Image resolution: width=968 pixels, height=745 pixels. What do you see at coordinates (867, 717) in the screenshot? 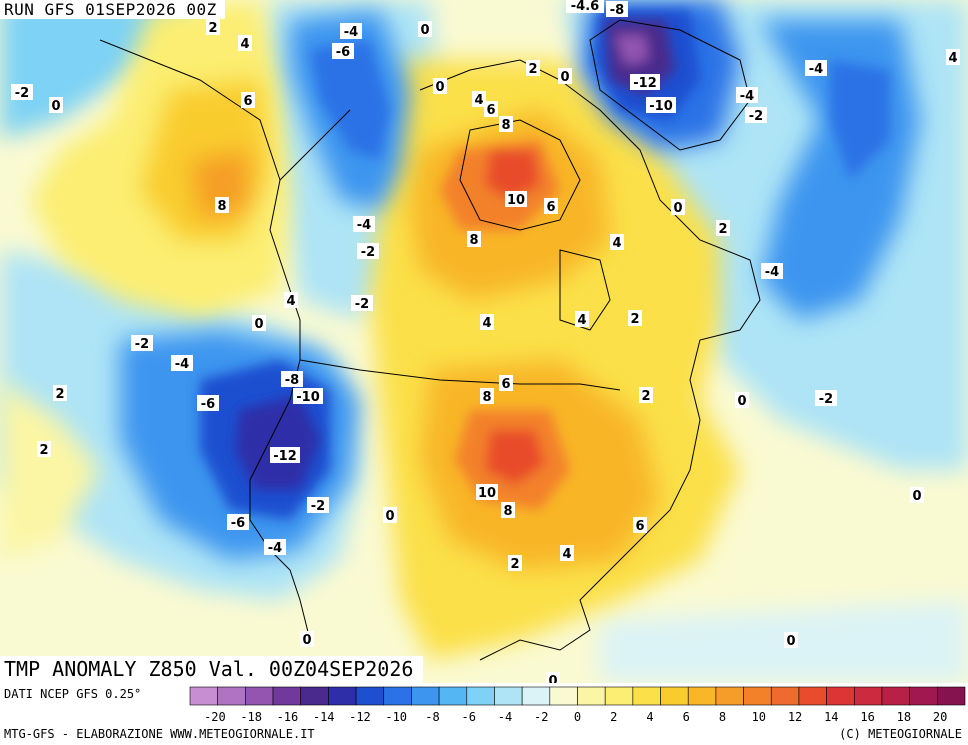
I see `colorbar-tick-label: 16` at bounding box center [867, 717].